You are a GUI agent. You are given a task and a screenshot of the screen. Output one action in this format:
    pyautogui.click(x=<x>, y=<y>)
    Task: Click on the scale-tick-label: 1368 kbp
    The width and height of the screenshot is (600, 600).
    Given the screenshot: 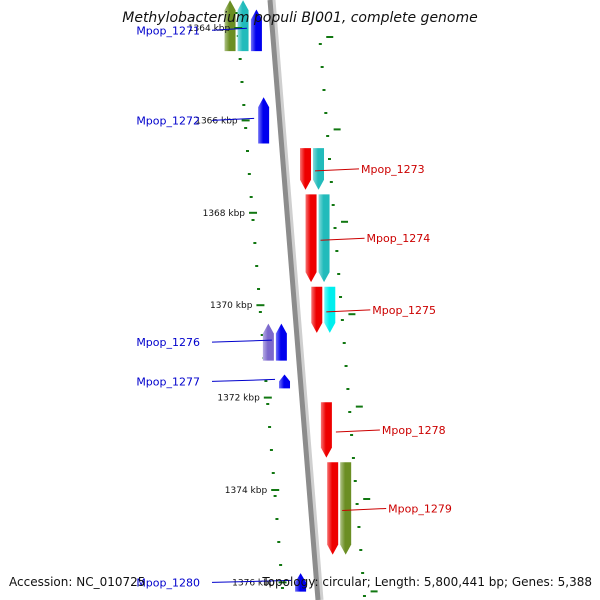 What is the action you would take?
    pyautogui.click(x=224, y=214)
    